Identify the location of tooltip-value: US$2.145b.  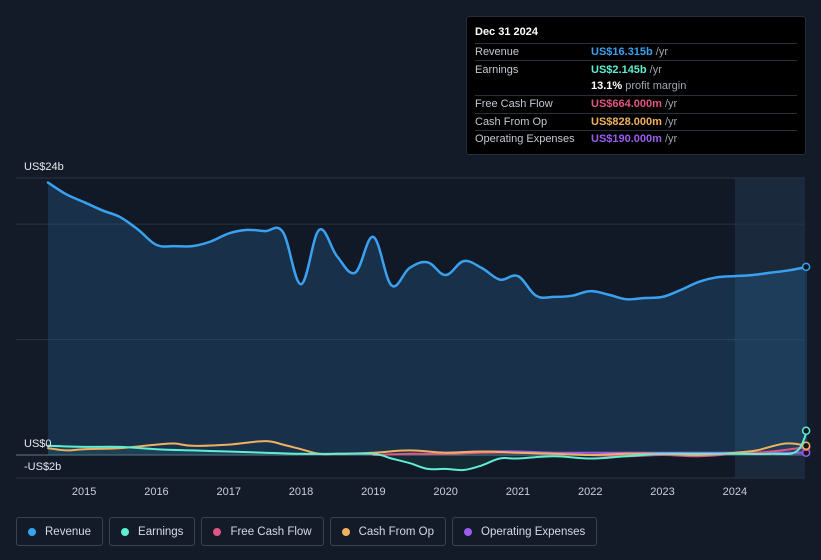
(619, 69).